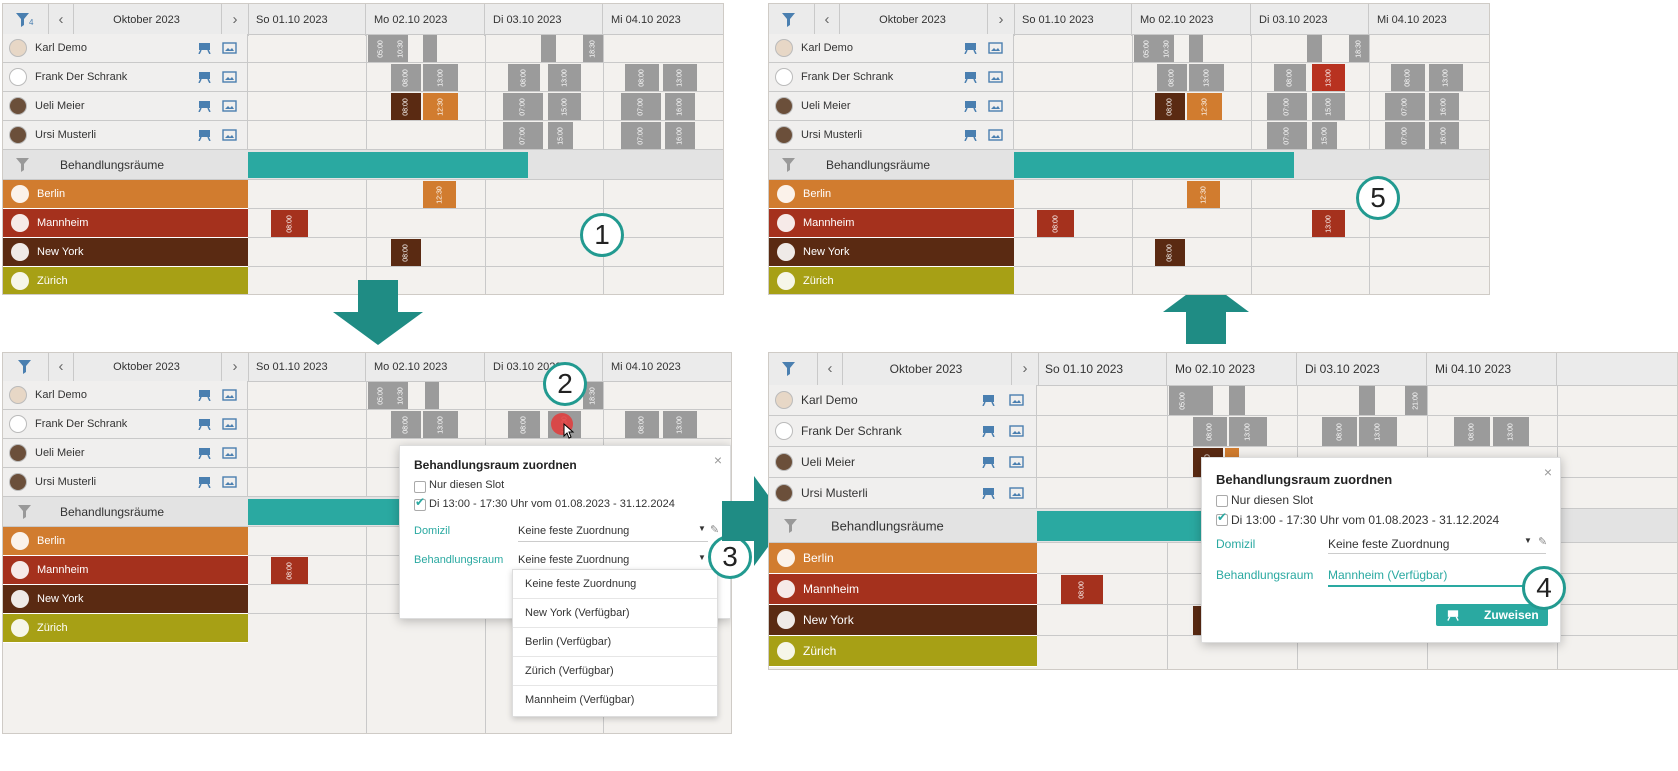 The image size is (1678, 771). I want to click on checkbox-series, so click(1222, 520).